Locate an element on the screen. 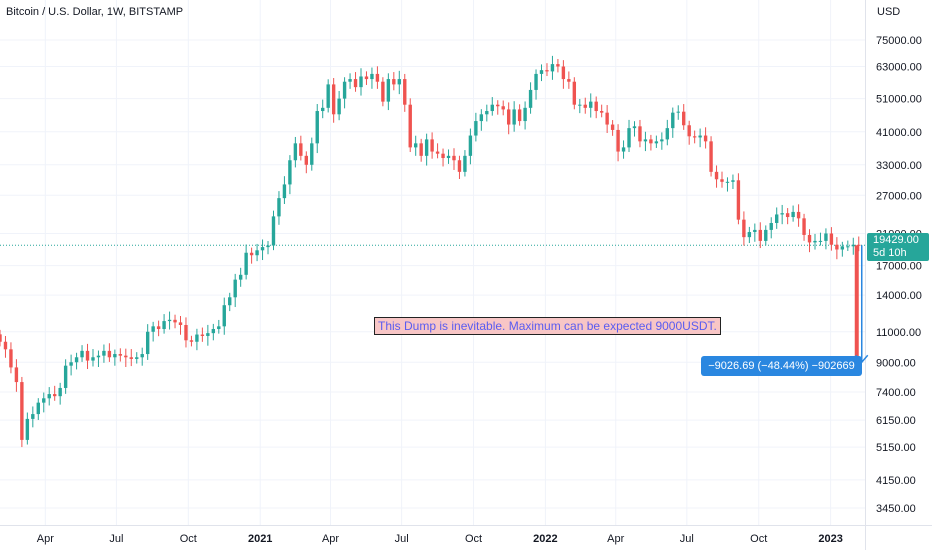 Image resolution: width=932 pixels, height=550 pixels. time-tick-label: 2021 is located at coordinates (260, 539).